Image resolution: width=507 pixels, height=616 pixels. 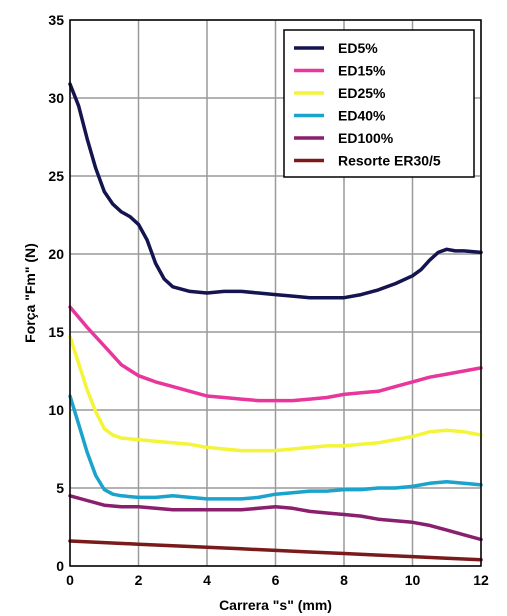 What do you see at coordinates (366, 138) in the screenshot?
I see `legend-label: ED100%` at bounding box center [366, 138].